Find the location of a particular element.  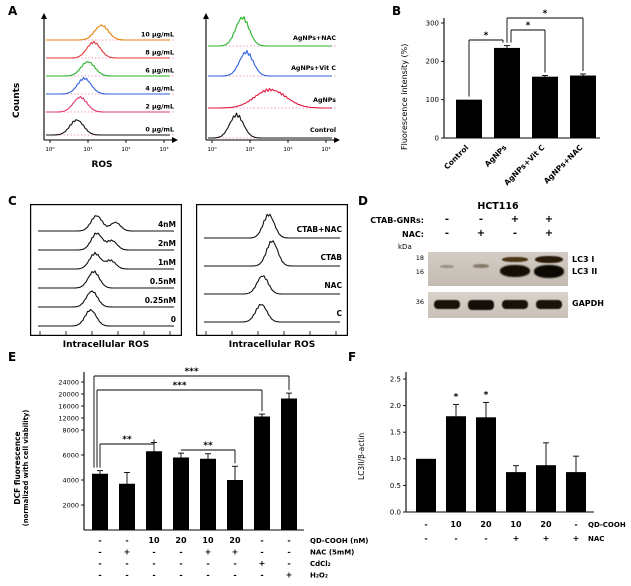

svg-text: 0 is located at coordinates (437, 138).